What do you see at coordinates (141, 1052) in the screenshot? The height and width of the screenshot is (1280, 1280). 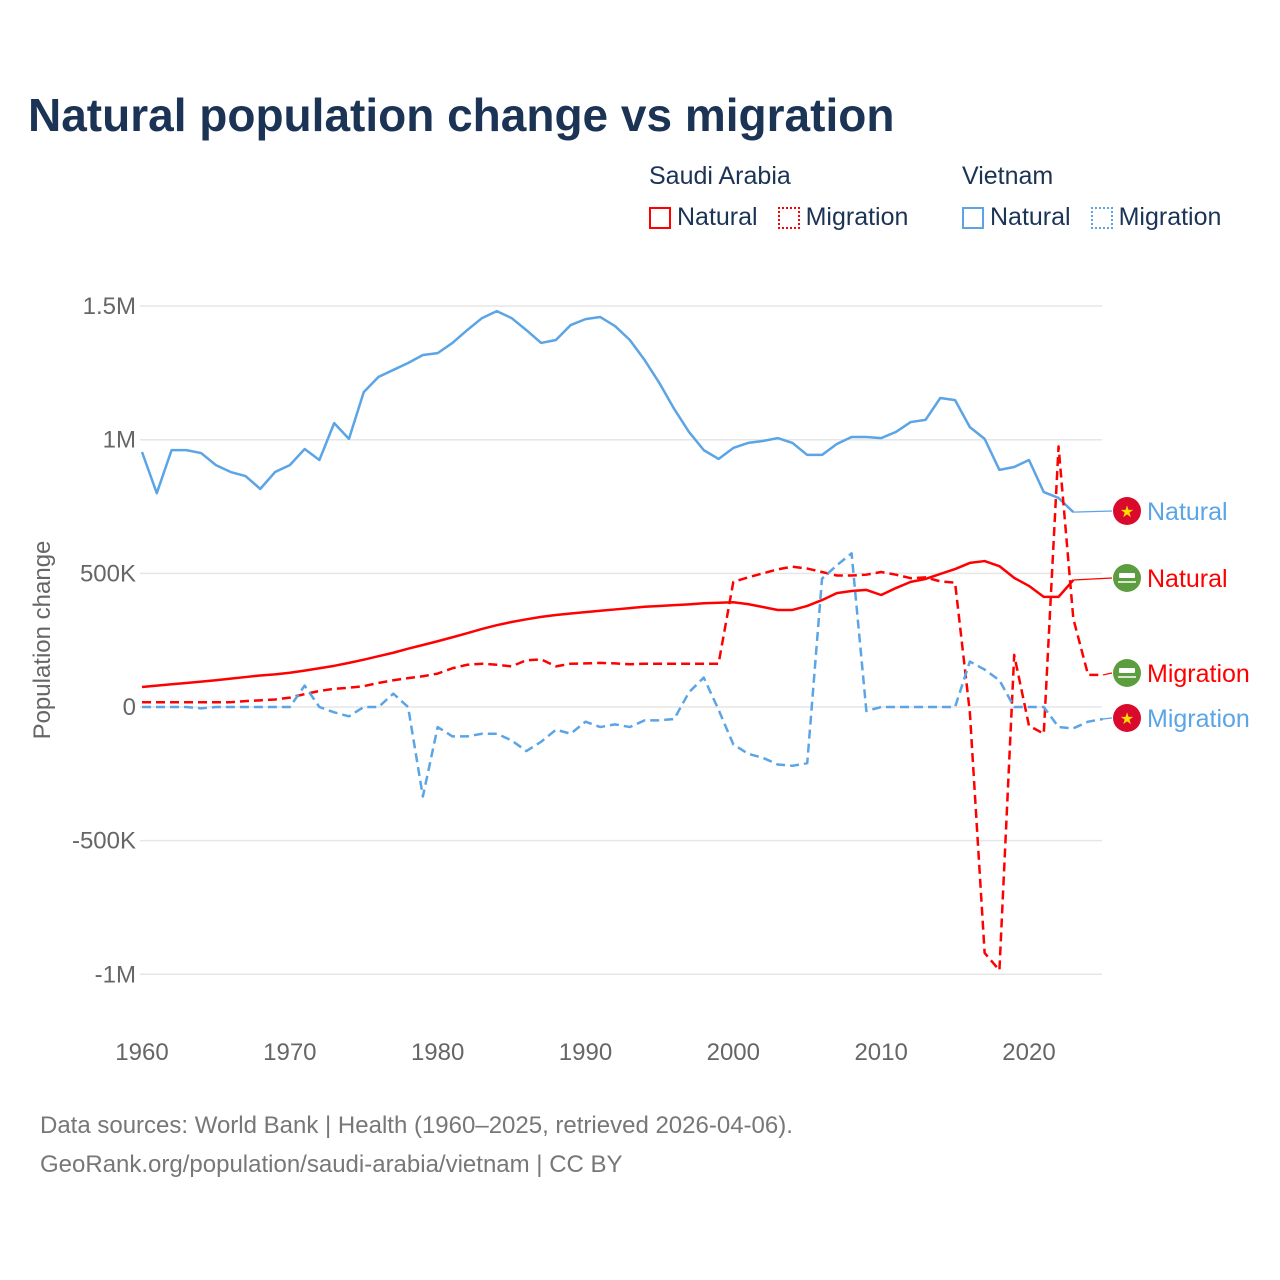 I see `x-tick-label: 1960` at bounding box center [141, 1052].